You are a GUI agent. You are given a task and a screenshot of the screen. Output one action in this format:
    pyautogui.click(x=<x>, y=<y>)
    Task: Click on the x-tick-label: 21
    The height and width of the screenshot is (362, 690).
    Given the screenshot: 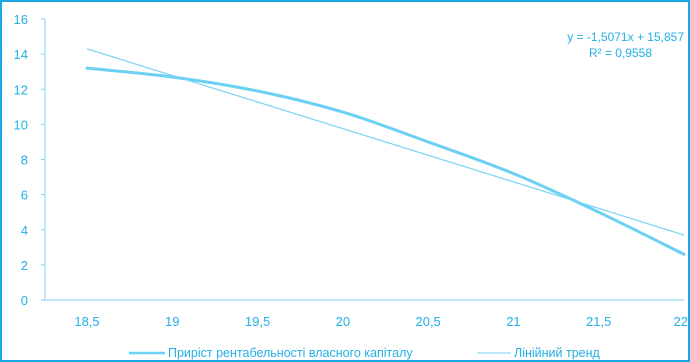 What is the action you would take?
    pyautogui.click(x=513, y=321)
    